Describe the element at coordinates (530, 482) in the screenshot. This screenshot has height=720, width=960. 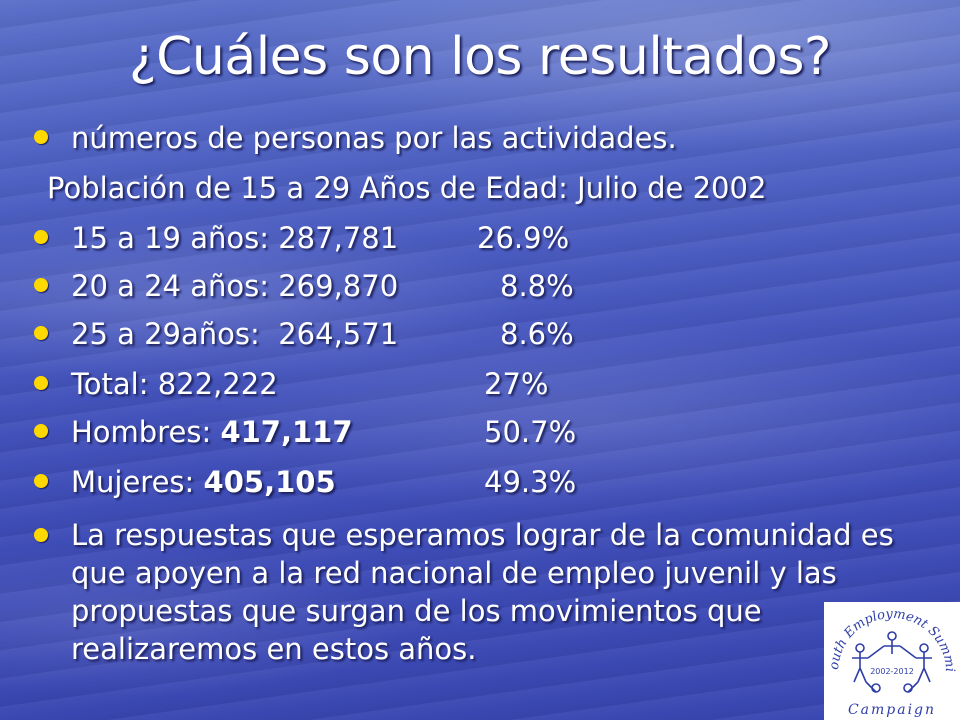
I see `stat-value: 49.3%` at that location.